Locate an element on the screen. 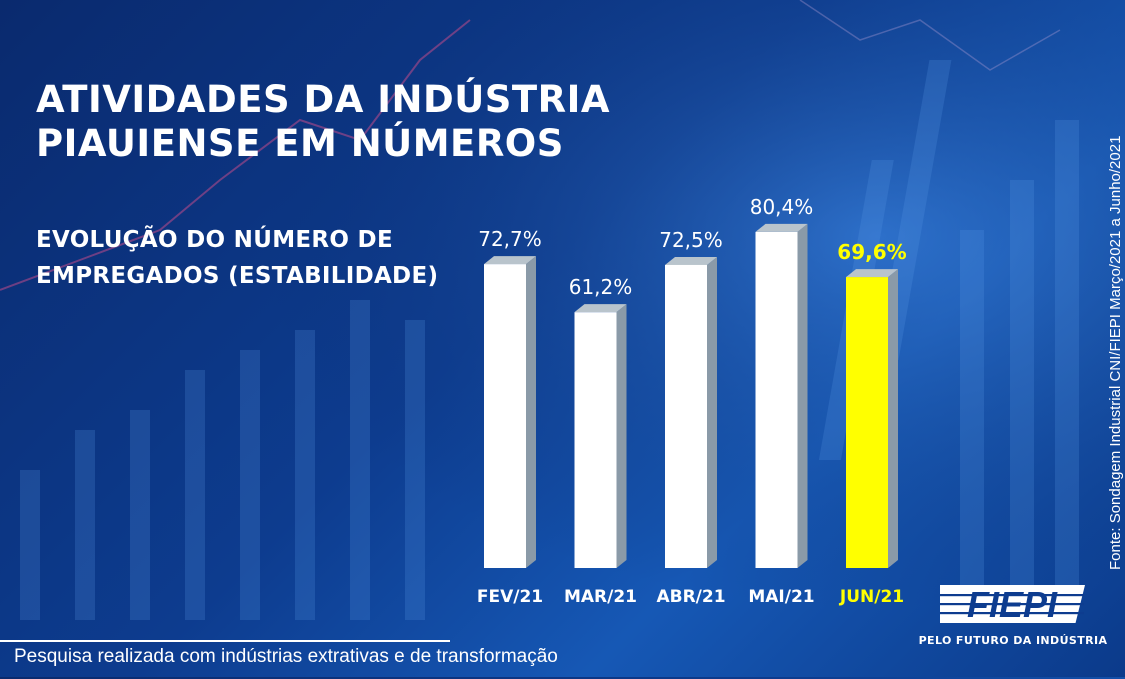 The width and height of the screenshot is (1125, 679). x-tick-label: ABR/21 is located at coordinates (690, 597).